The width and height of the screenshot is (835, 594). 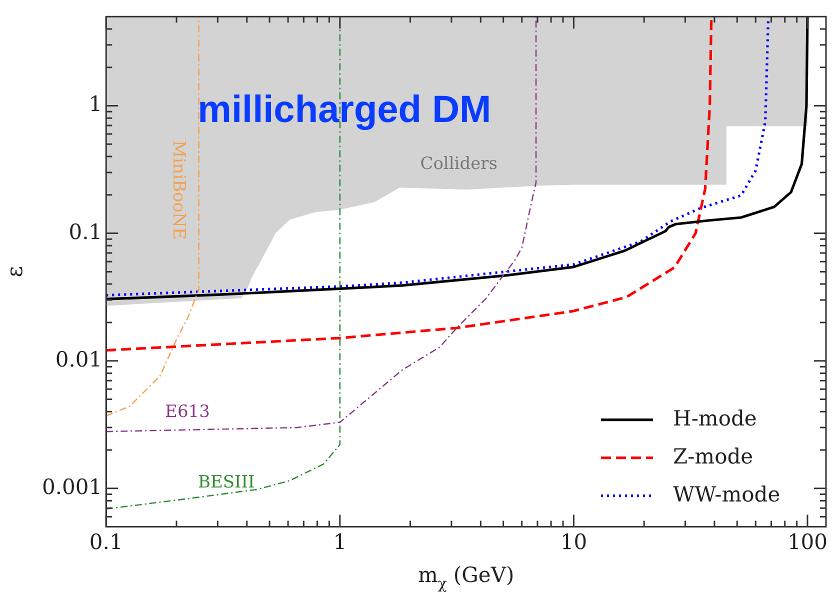 I want to click on annotation: MiniBooNE, so click(x=178, y=190).